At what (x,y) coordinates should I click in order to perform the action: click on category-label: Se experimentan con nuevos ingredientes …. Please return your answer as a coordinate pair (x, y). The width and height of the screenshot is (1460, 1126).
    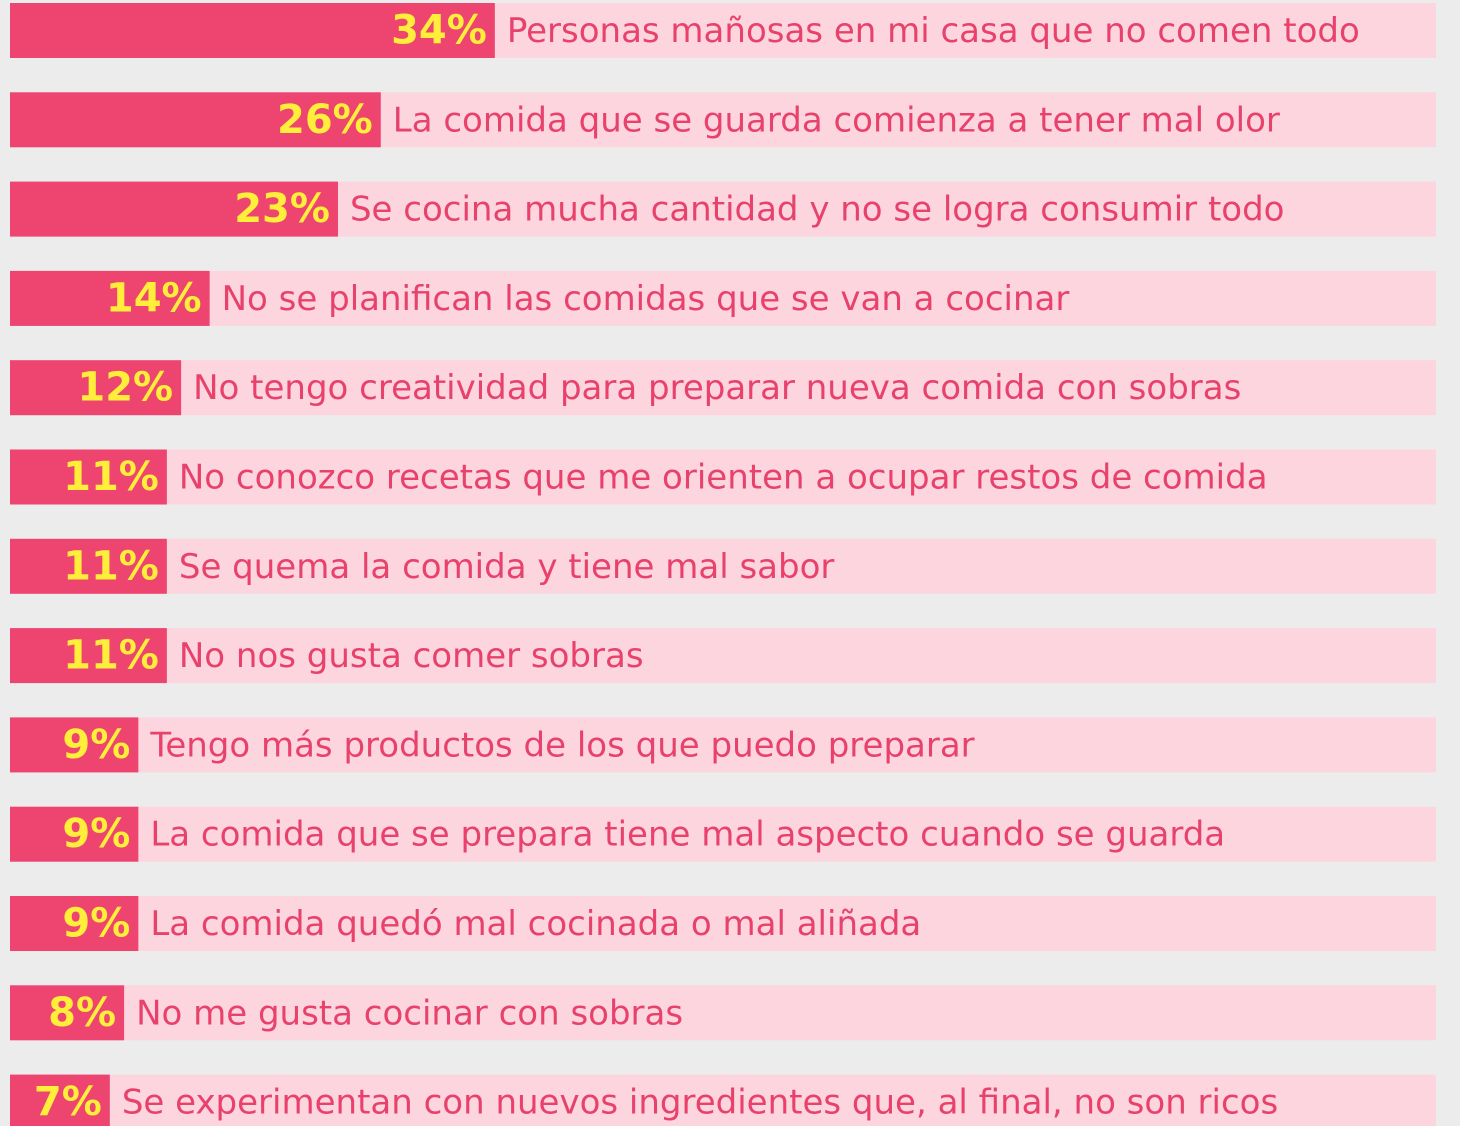
    Looking at the image, I should click on (700, 1103).